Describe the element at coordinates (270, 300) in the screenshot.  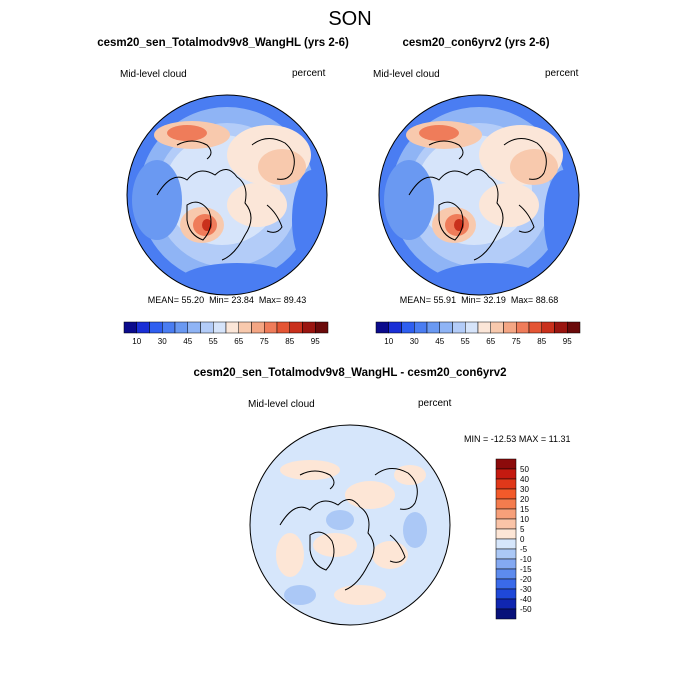
I see `panel1-max-label: Max=` at that location.